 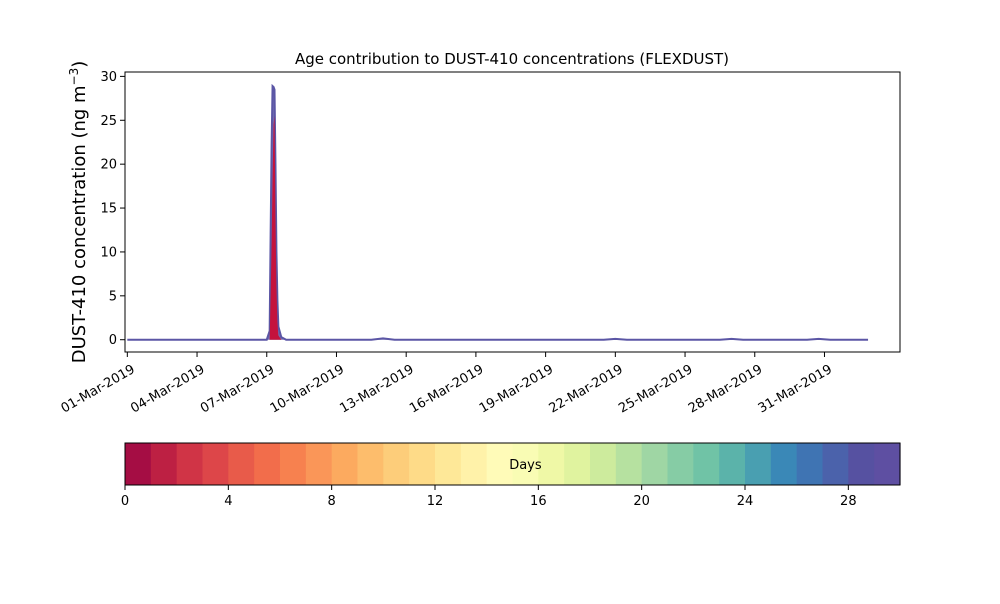 I want to click on x-tick-label: 16-Mar-2019, so click(x=446, y=389).